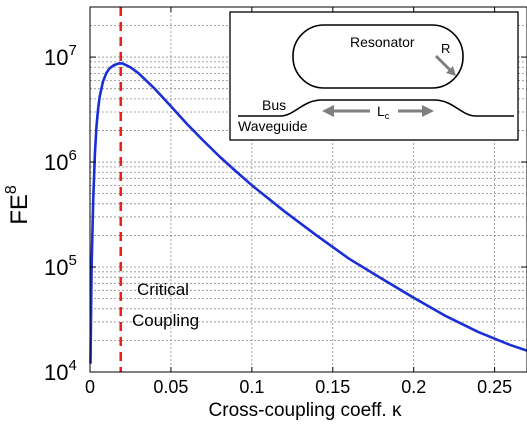 Image resolution: width=527 pixels, height=430 pixels. What do you see at coordinates (165, 320) in the screenshot?
I see `annotation-line-2: Coupling` at bounding box center [165, 320].